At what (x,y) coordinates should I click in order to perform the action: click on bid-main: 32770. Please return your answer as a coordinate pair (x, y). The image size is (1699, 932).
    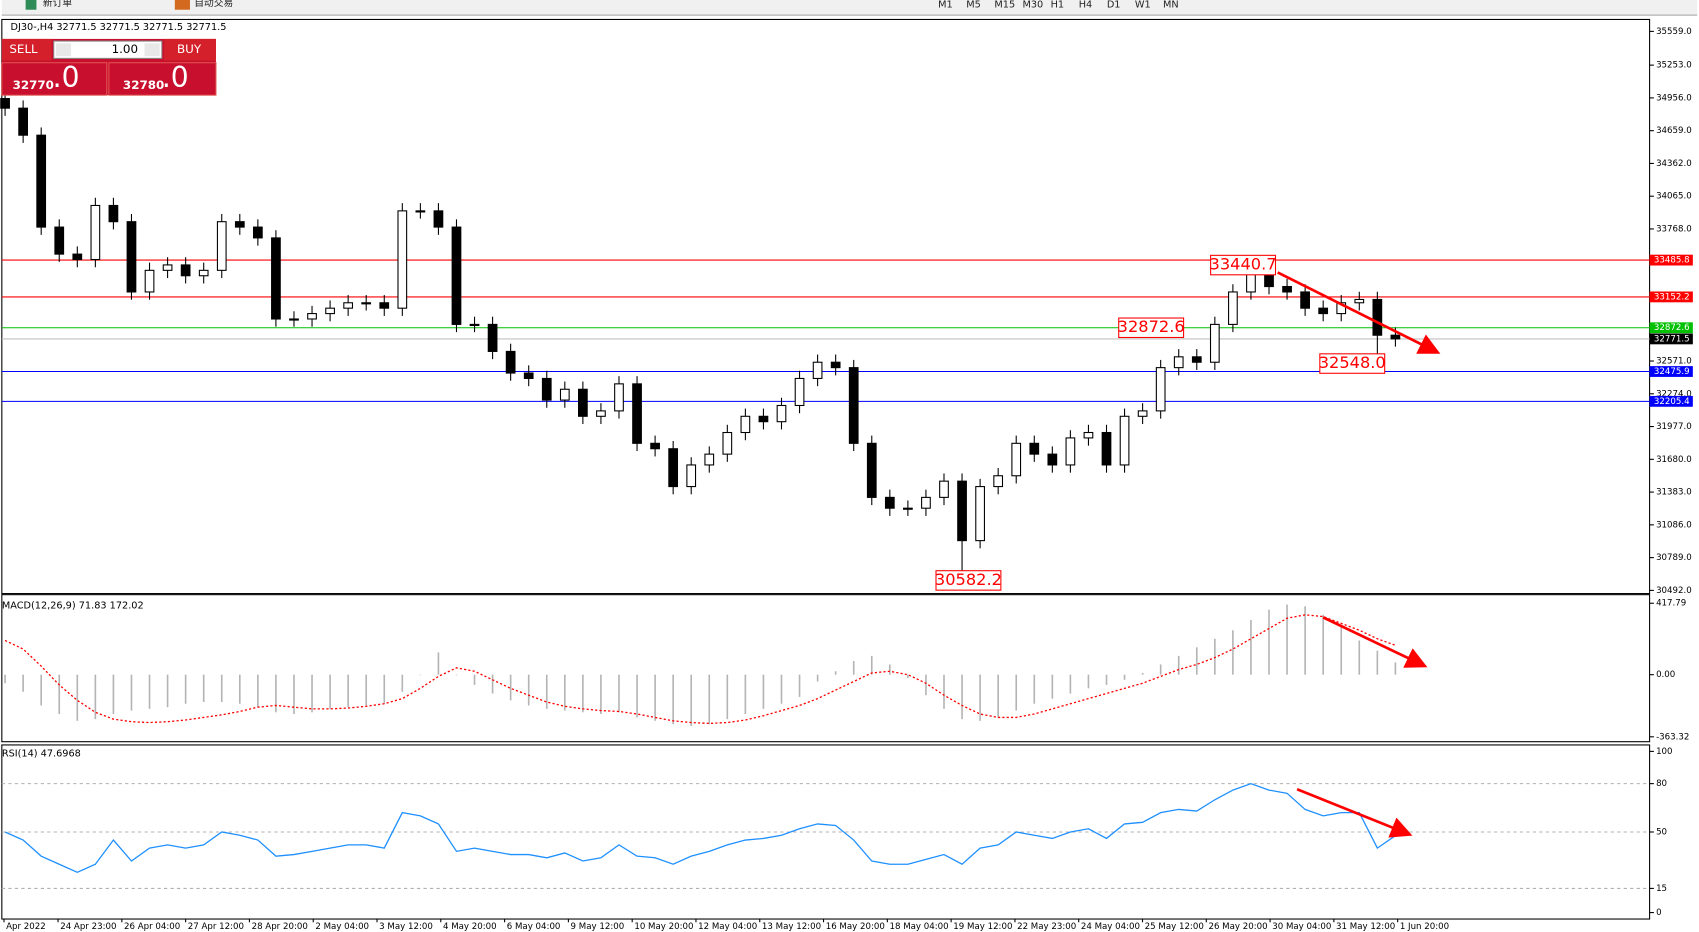
    Looking at the image, I should click on (33, 85).